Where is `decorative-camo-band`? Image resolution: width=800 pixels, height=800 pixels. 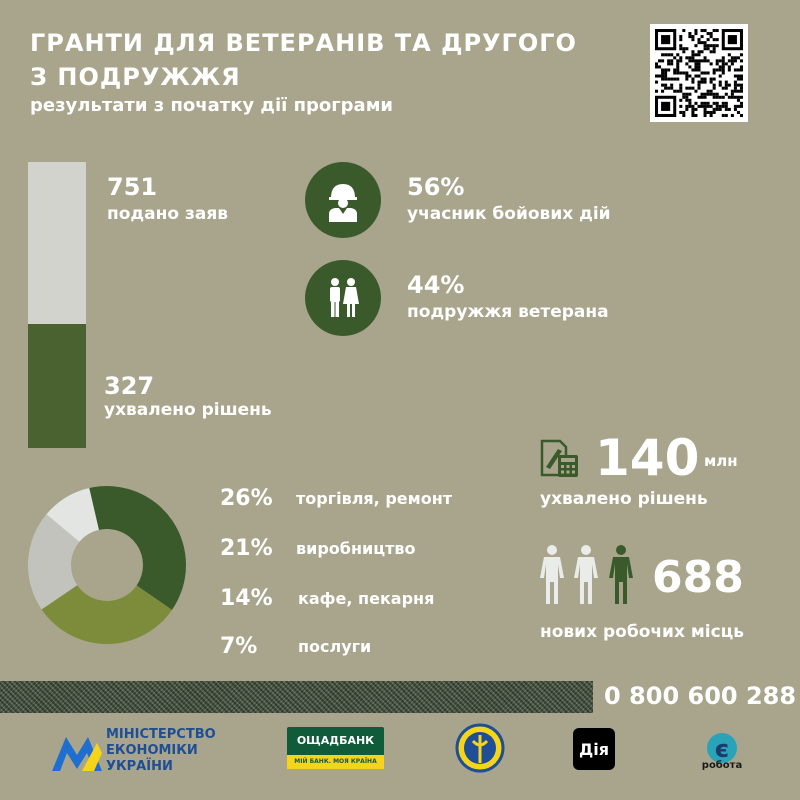 decorative-camo-band is located at coordinates (296, 697).